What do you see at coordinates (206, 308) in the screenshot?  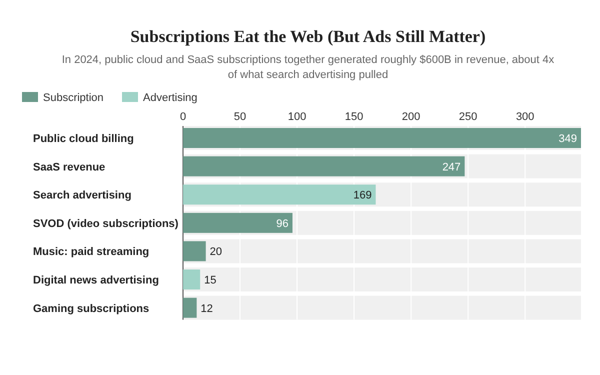 I see `data-label: 12` at bounding box center [206, 308].